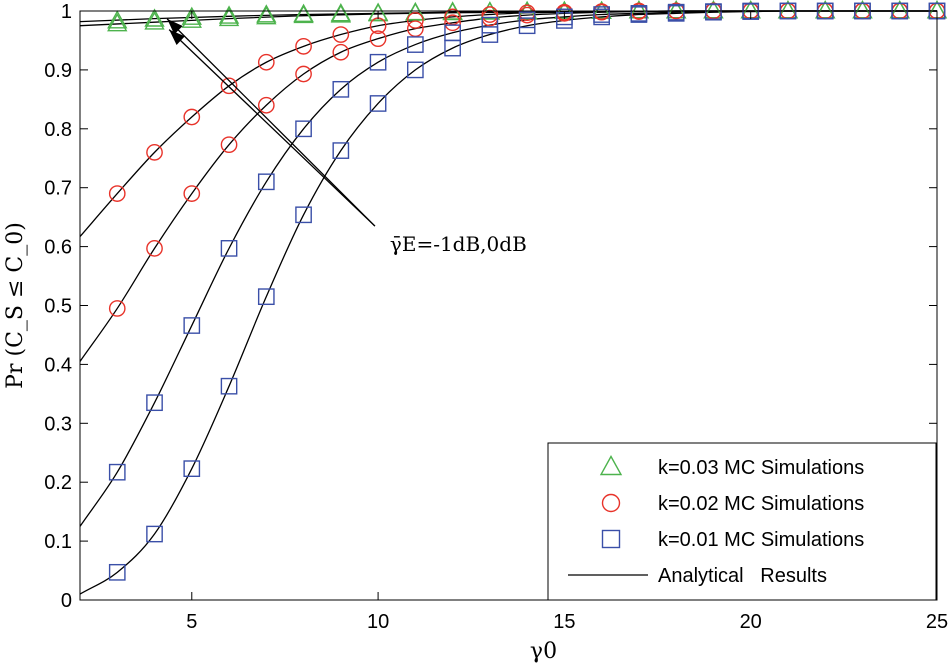 This screenshot has width=950, height=665. What do you see at coordinates (564, 622) in the screenshot?
I see `x-tick-label: 15` at bounding box center [564, 622].